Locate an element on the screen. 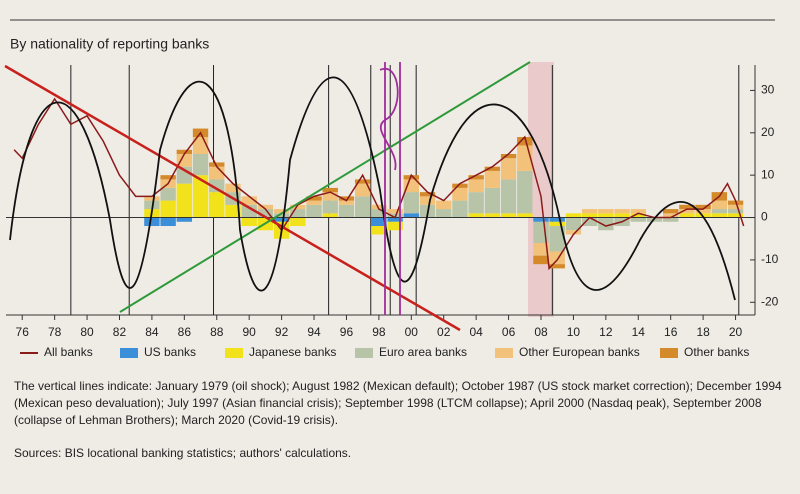 This screenshot has width=800, height=494. legend-label: Japanese banks is located at coordinates (292, 352).